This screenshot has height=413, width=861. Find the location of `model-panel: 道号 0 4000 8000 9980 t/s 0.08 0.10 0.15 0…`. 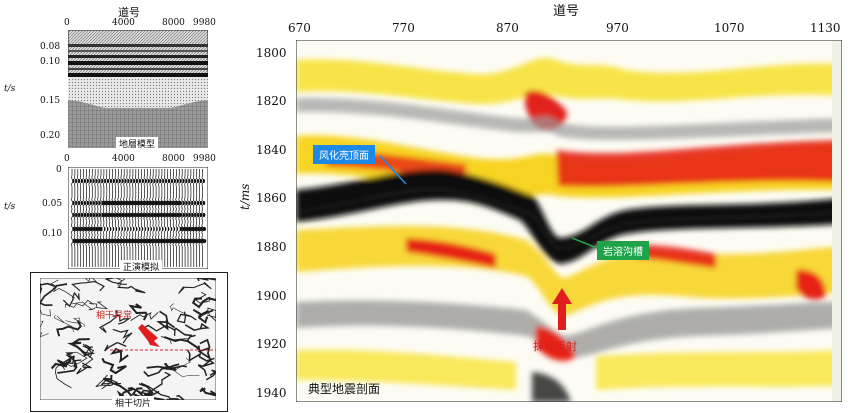

model-panel: 道号 0 4000 8000 9980 t/s 0.08 0.10 0.15 0… is located at coordinates (115, 75).